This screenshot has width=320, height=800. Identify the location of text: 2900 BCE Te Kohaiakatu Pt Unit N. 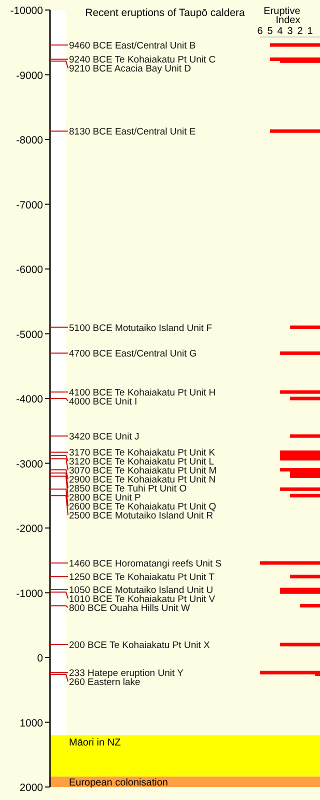
(142, 480).